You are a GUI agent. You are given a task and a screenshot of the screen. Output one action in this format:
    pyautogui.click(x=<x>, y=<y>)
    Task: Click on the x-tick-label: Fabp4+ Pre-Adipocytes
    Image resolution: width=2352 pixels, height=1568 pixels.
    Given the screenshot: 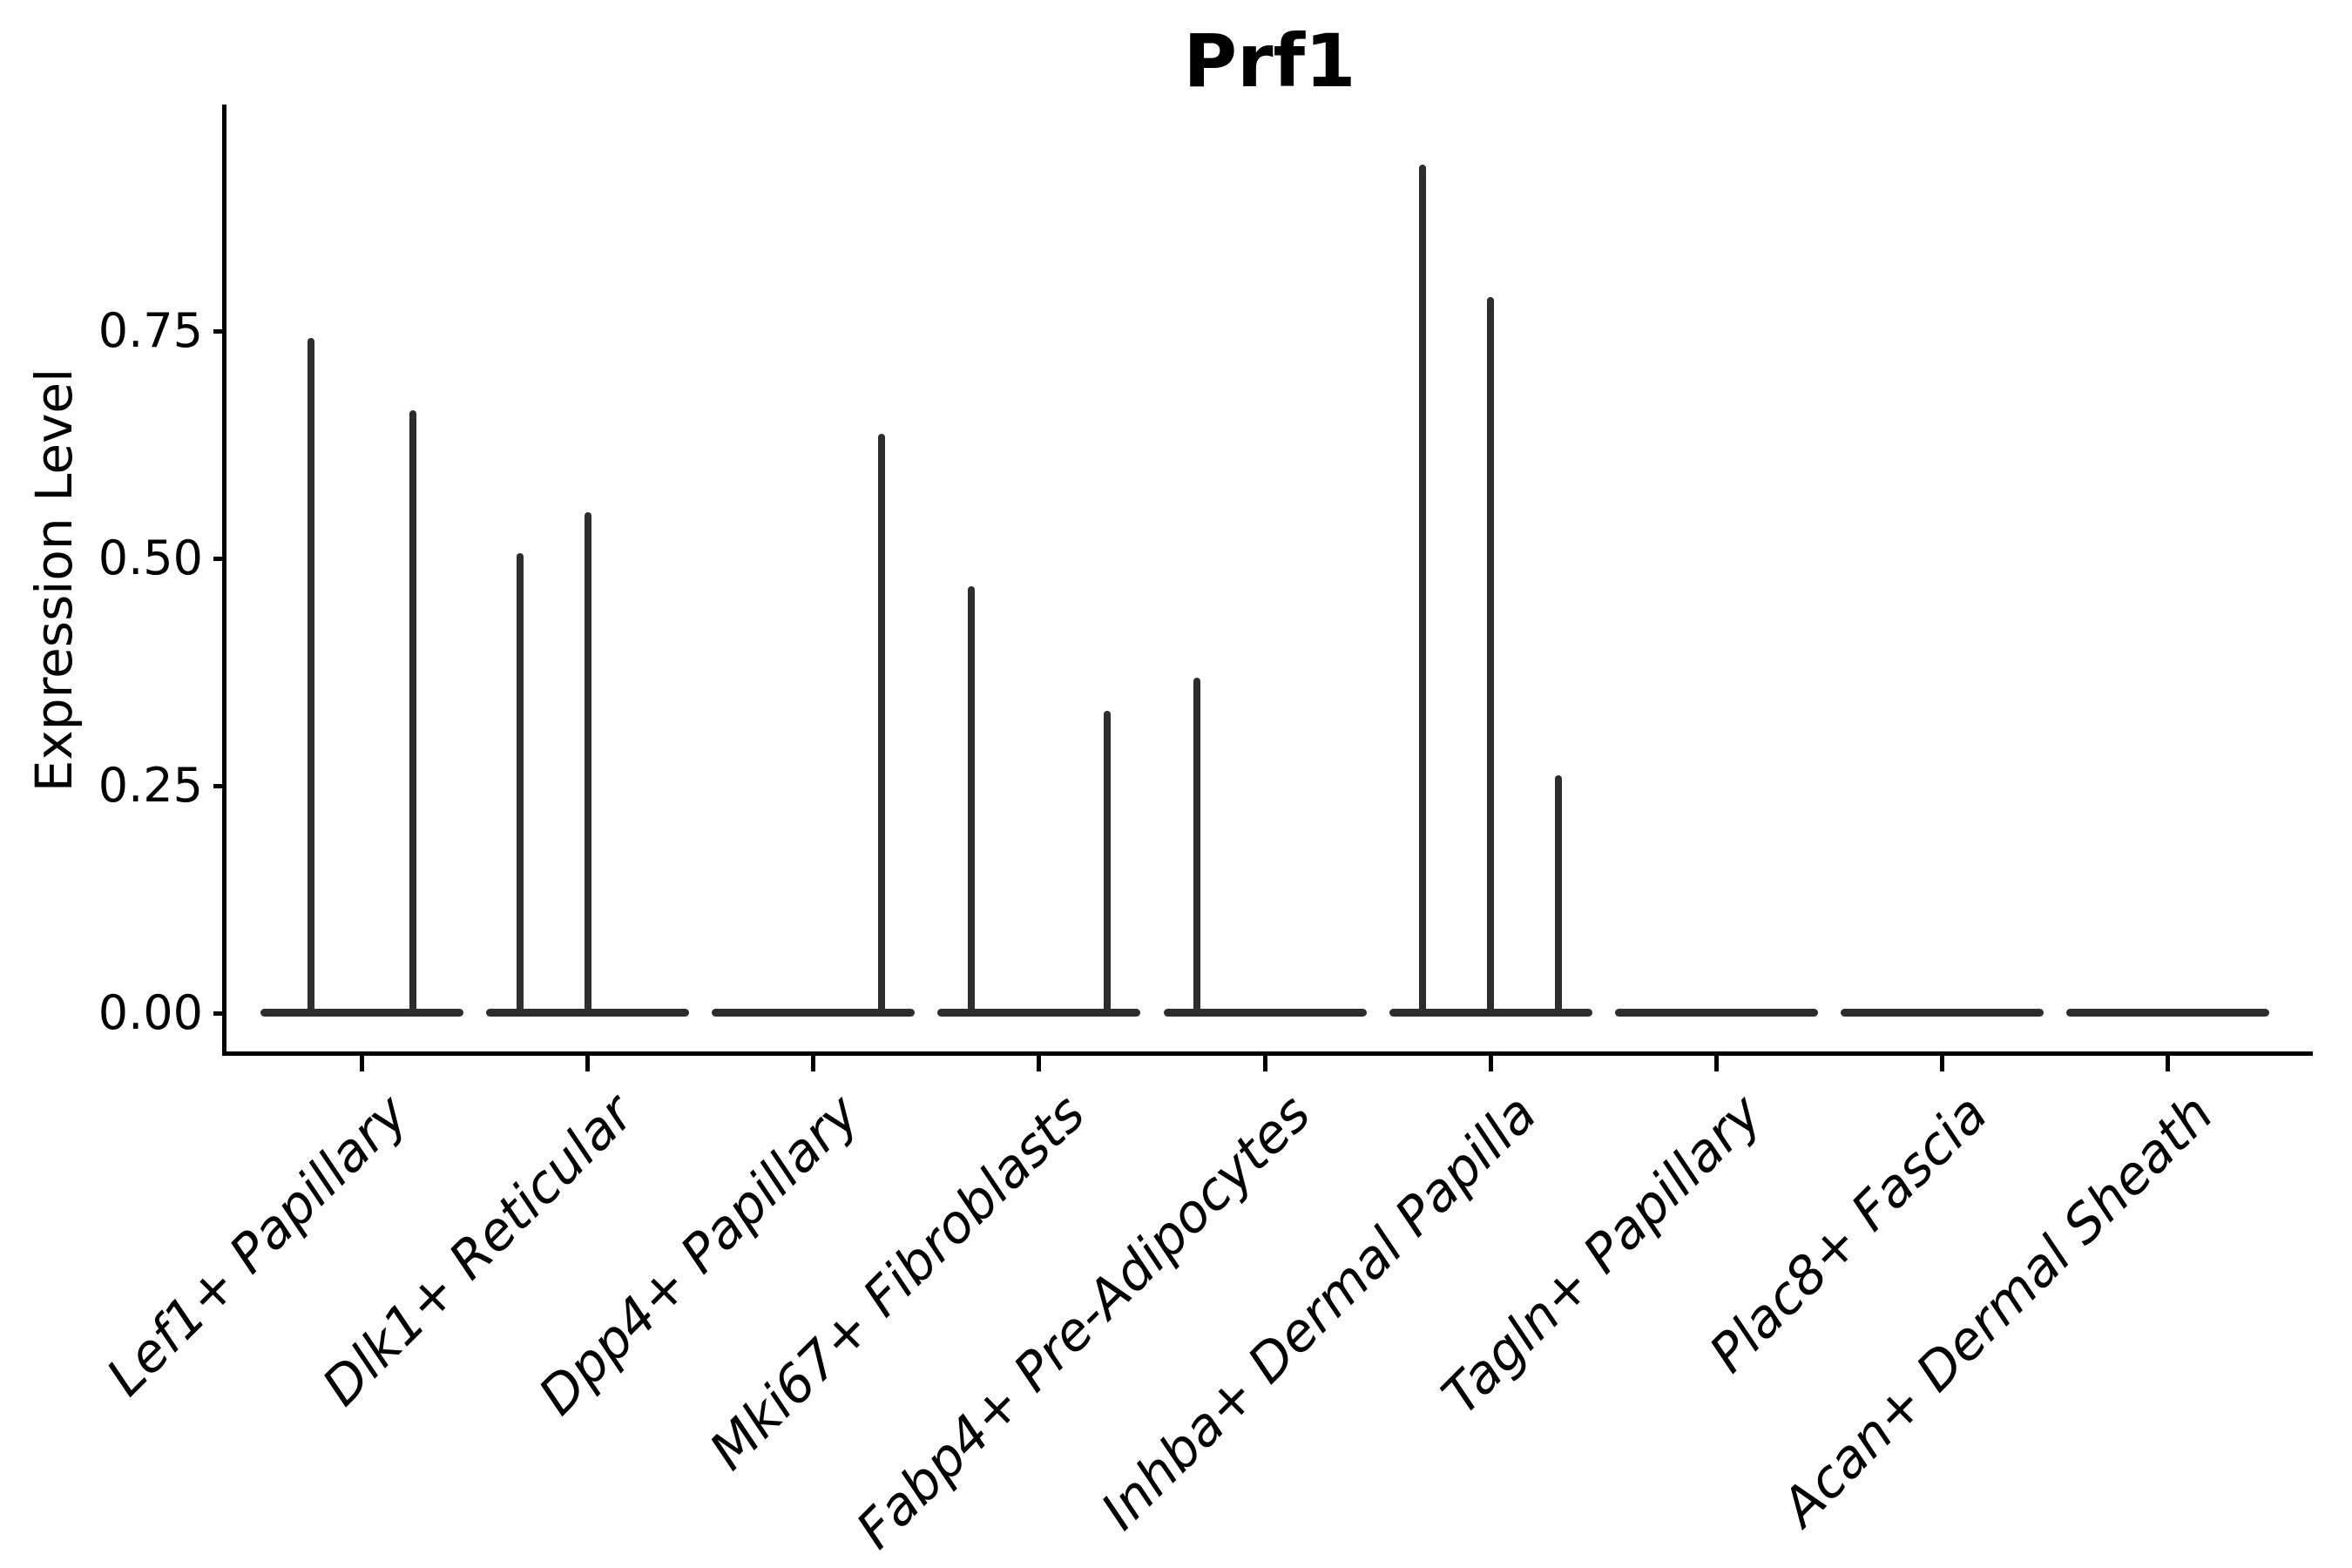 What is the action you would take?
    pyautogui.click(x=1083, y=1322)
    